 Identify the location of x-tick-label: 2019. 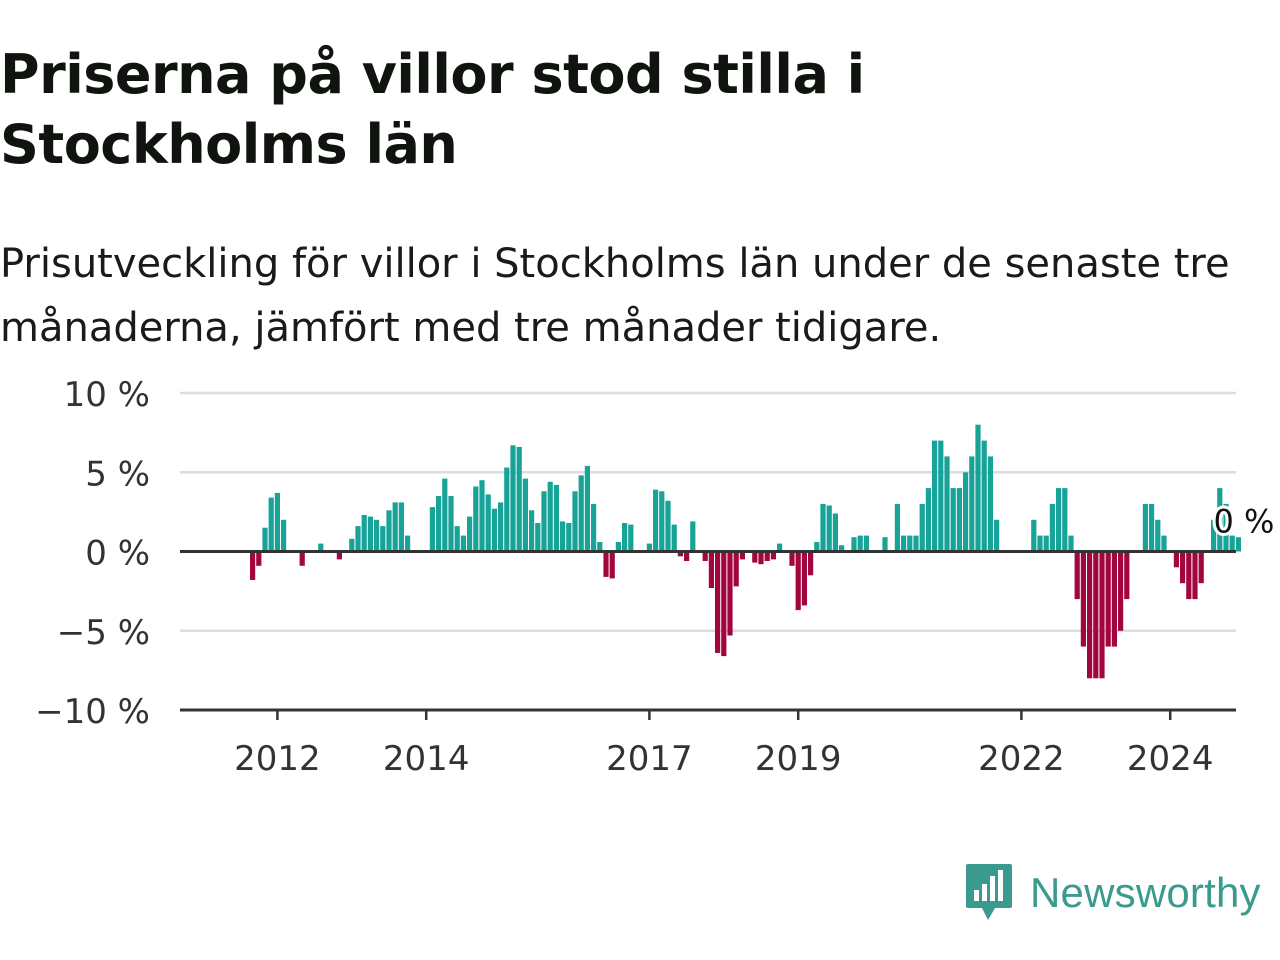
(798, 759).